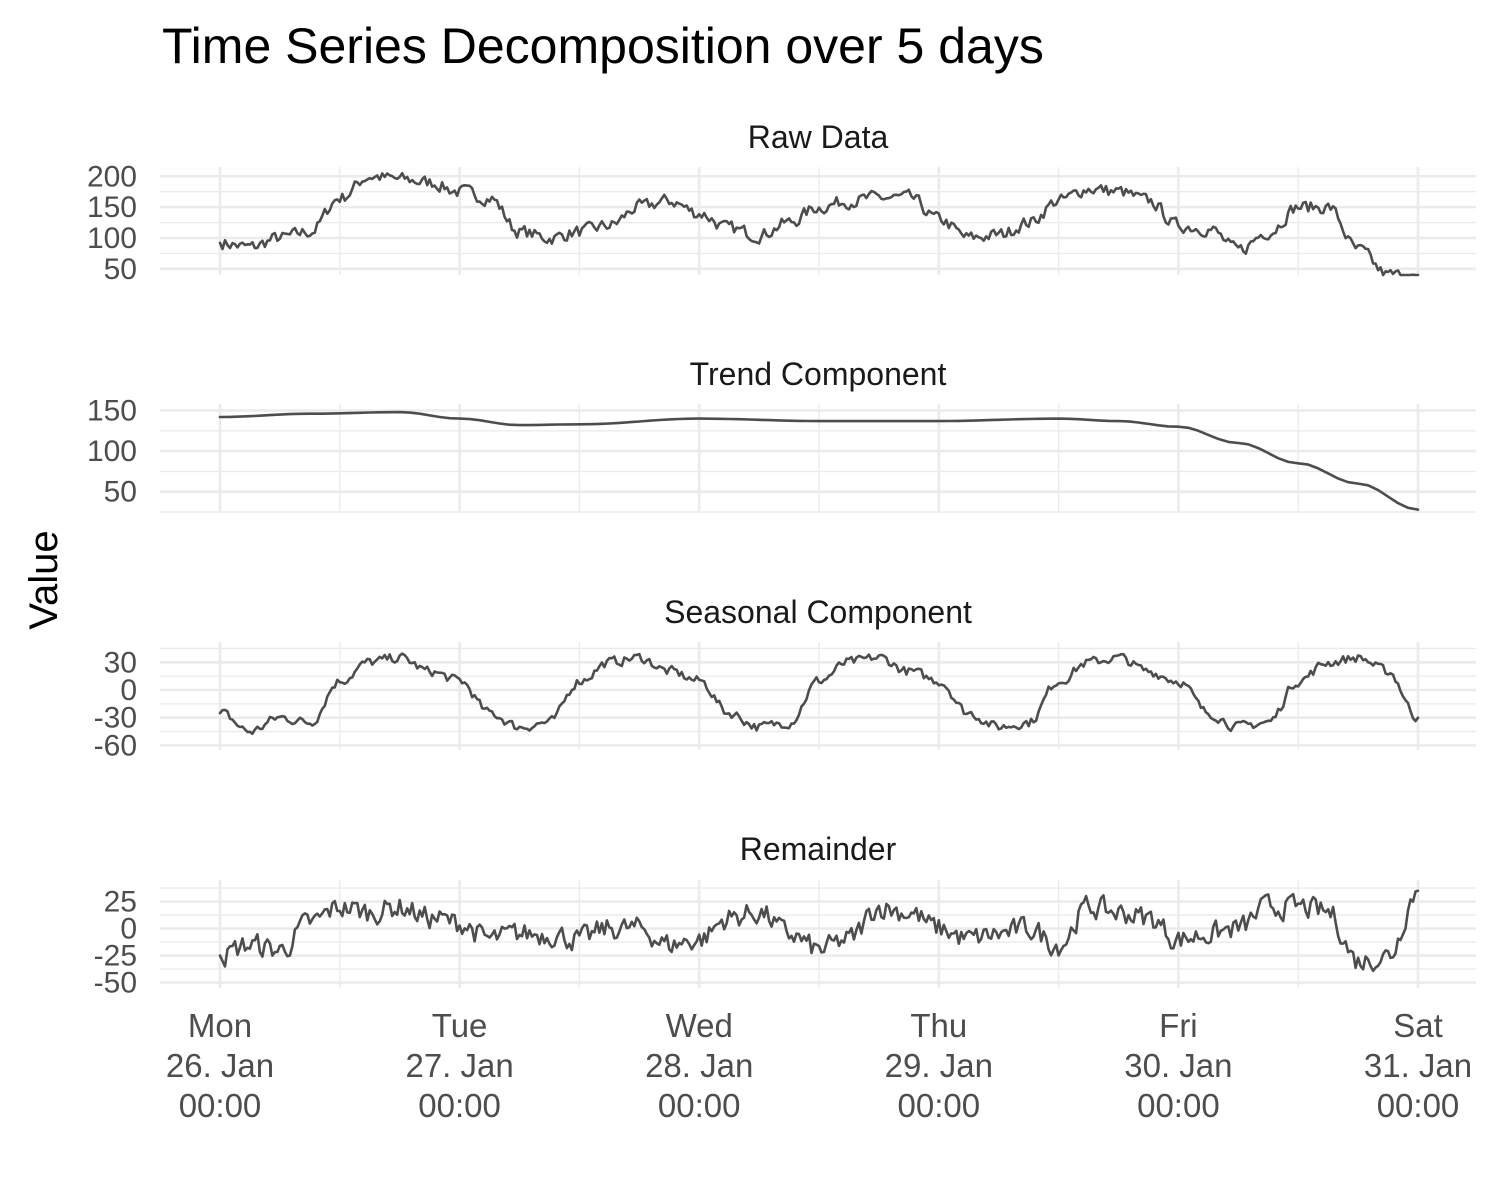 This screenshot has height=1200, width=1500. What do you see at coordinates (220, 1065) in the screenshot?
I see `x-tick-label: Mon 26. Jan 00:00` at bounding box center [220, 1065].